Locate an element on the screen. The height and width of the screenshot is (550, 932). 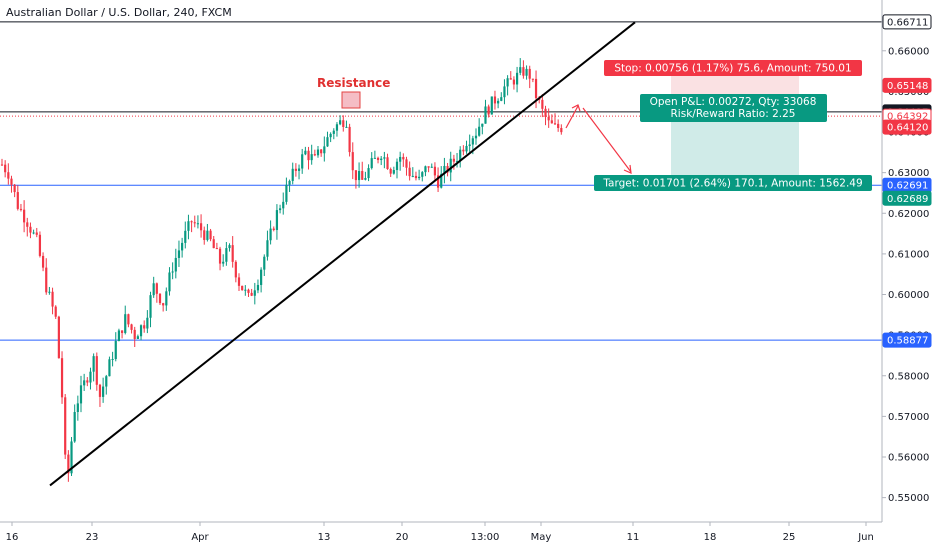
x-tick-label-8: 18 is located at coordinates (710, 537).